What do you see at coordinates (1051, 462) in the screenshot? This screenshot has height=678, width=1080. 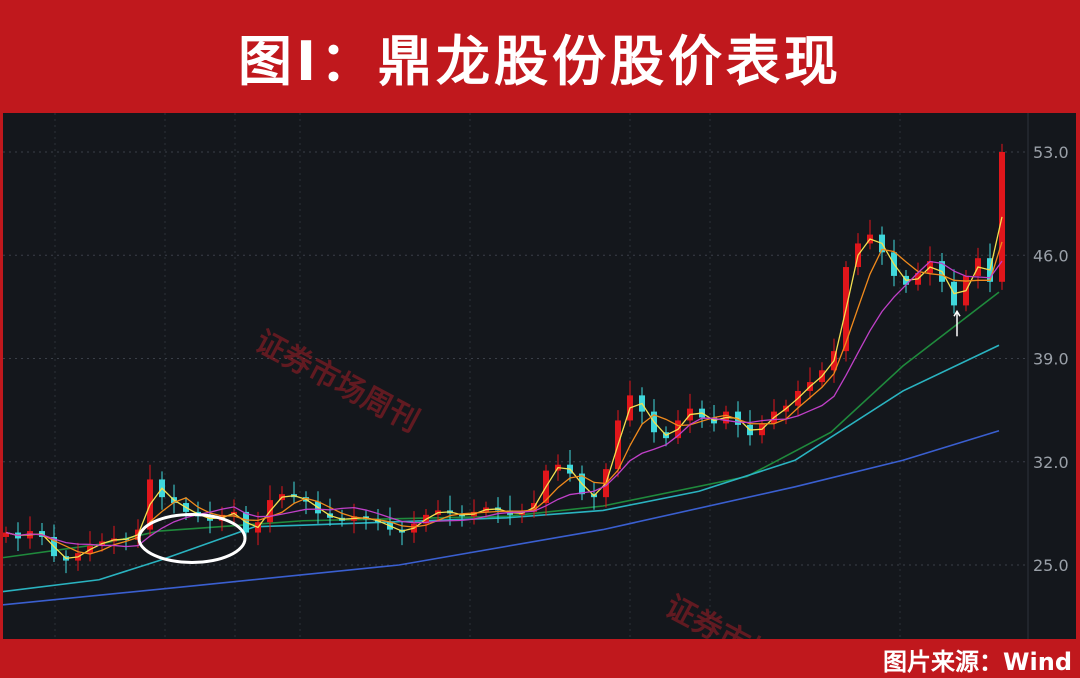 I see `y-tick-label: 32.0` at bounding box center [1051, 462].